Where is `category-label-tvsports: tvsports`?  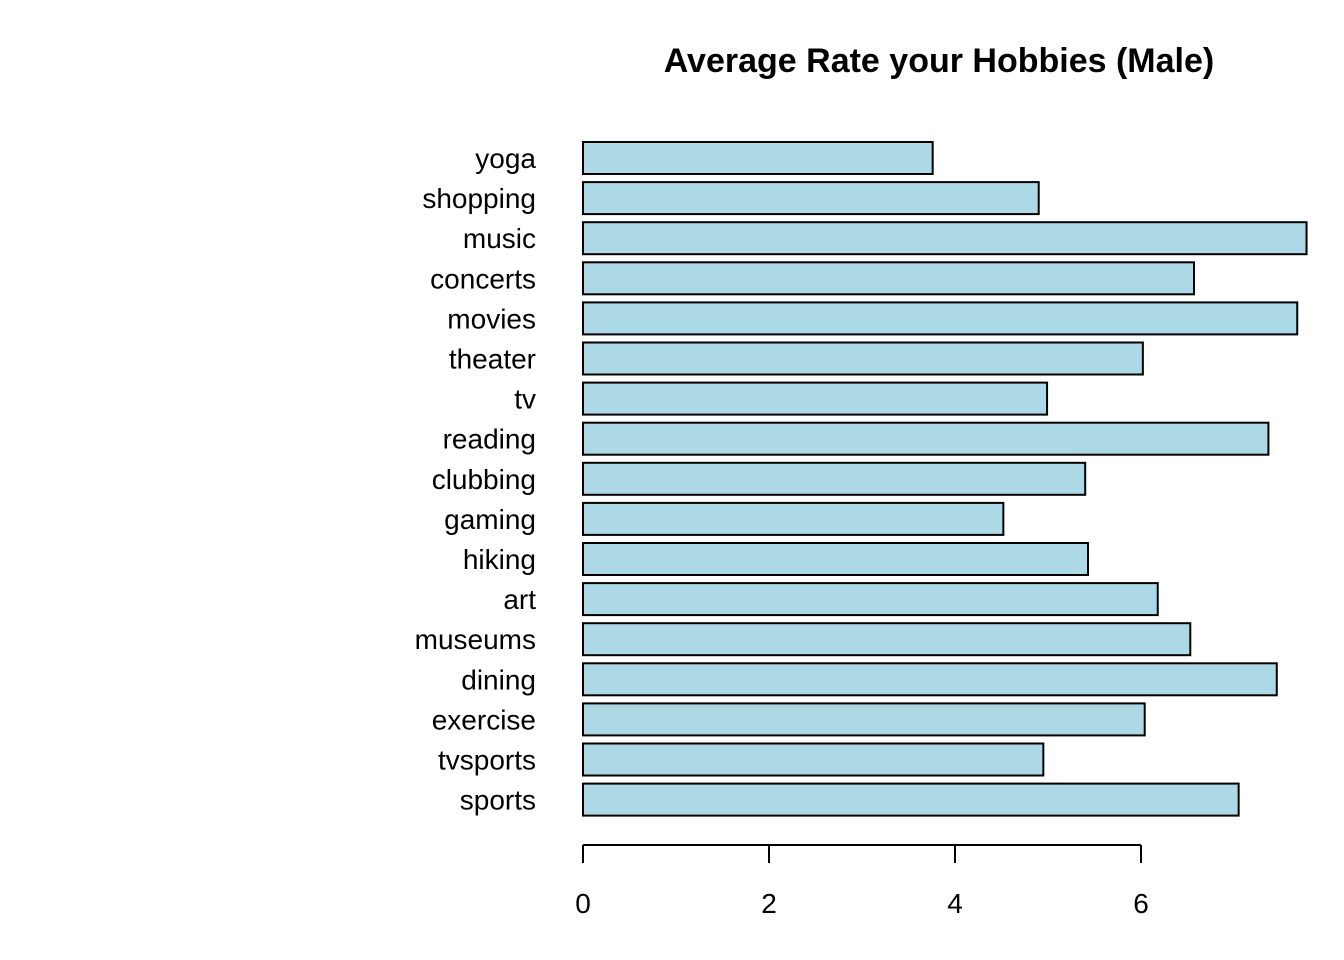
category-label-tvsports: tvsports is located at coordinates (487, 760).